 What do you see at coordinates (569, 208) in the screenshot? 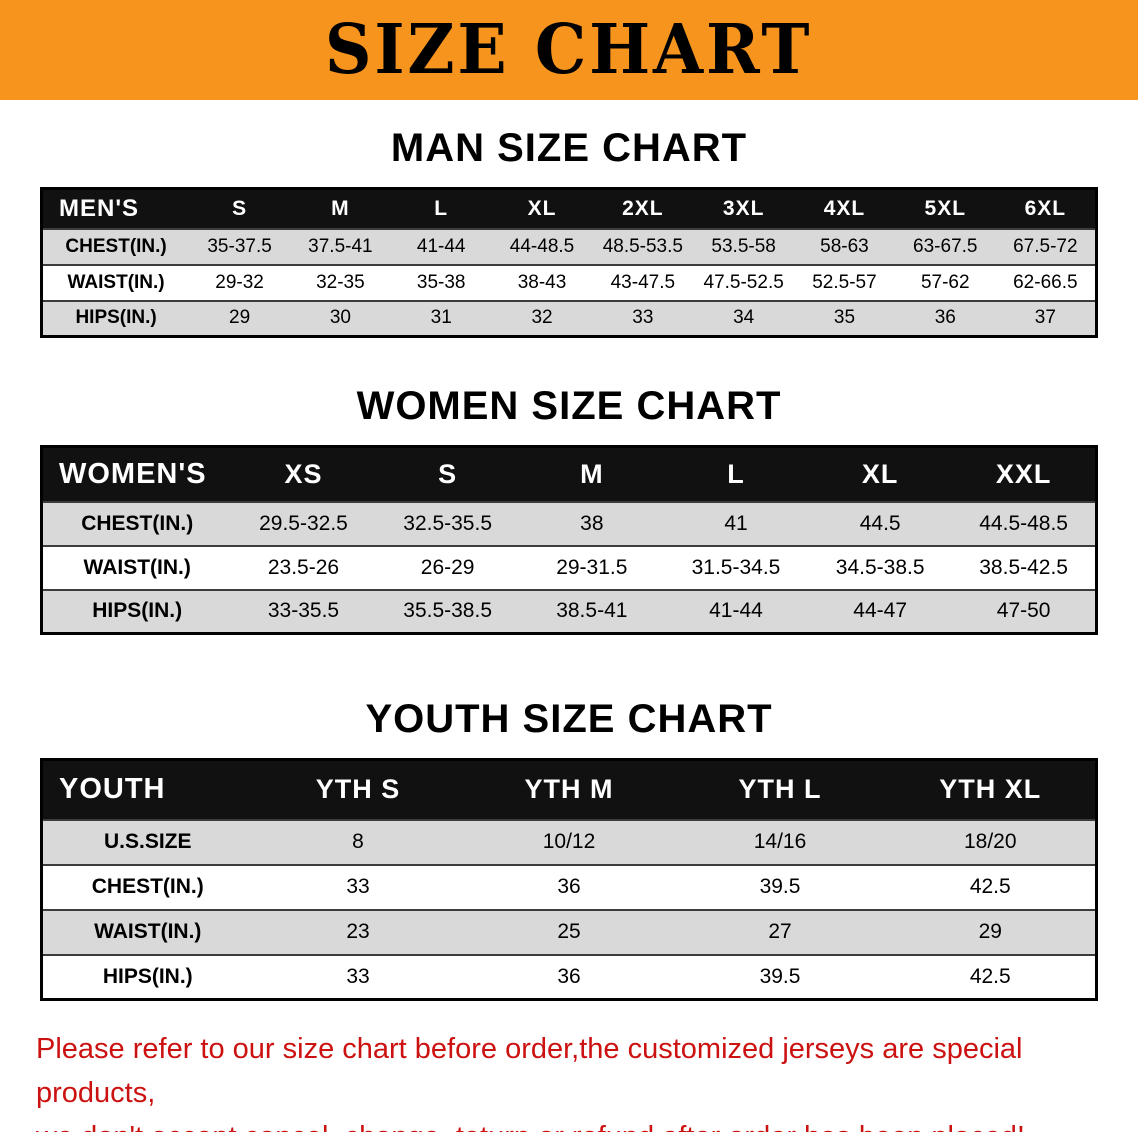
I see `size-table-header-row: MEN'S S M L XL 2XL 3XL 4XL 5XL 6XL` at bounding box center [569, 208].